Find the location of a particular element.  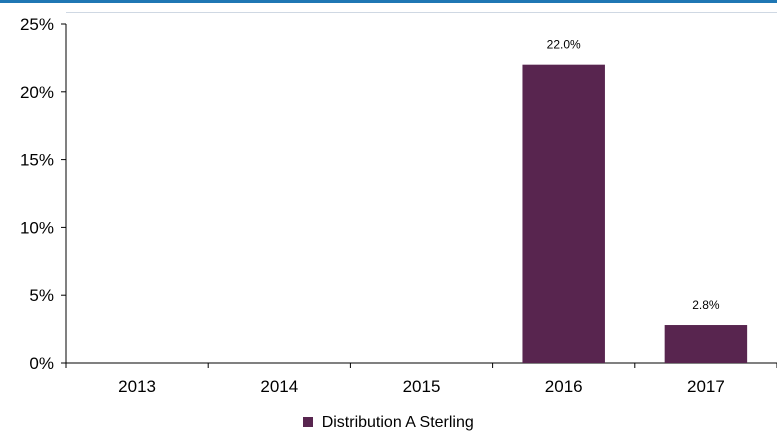

y-tick-label: 15% is located at coordinates (37, 160).